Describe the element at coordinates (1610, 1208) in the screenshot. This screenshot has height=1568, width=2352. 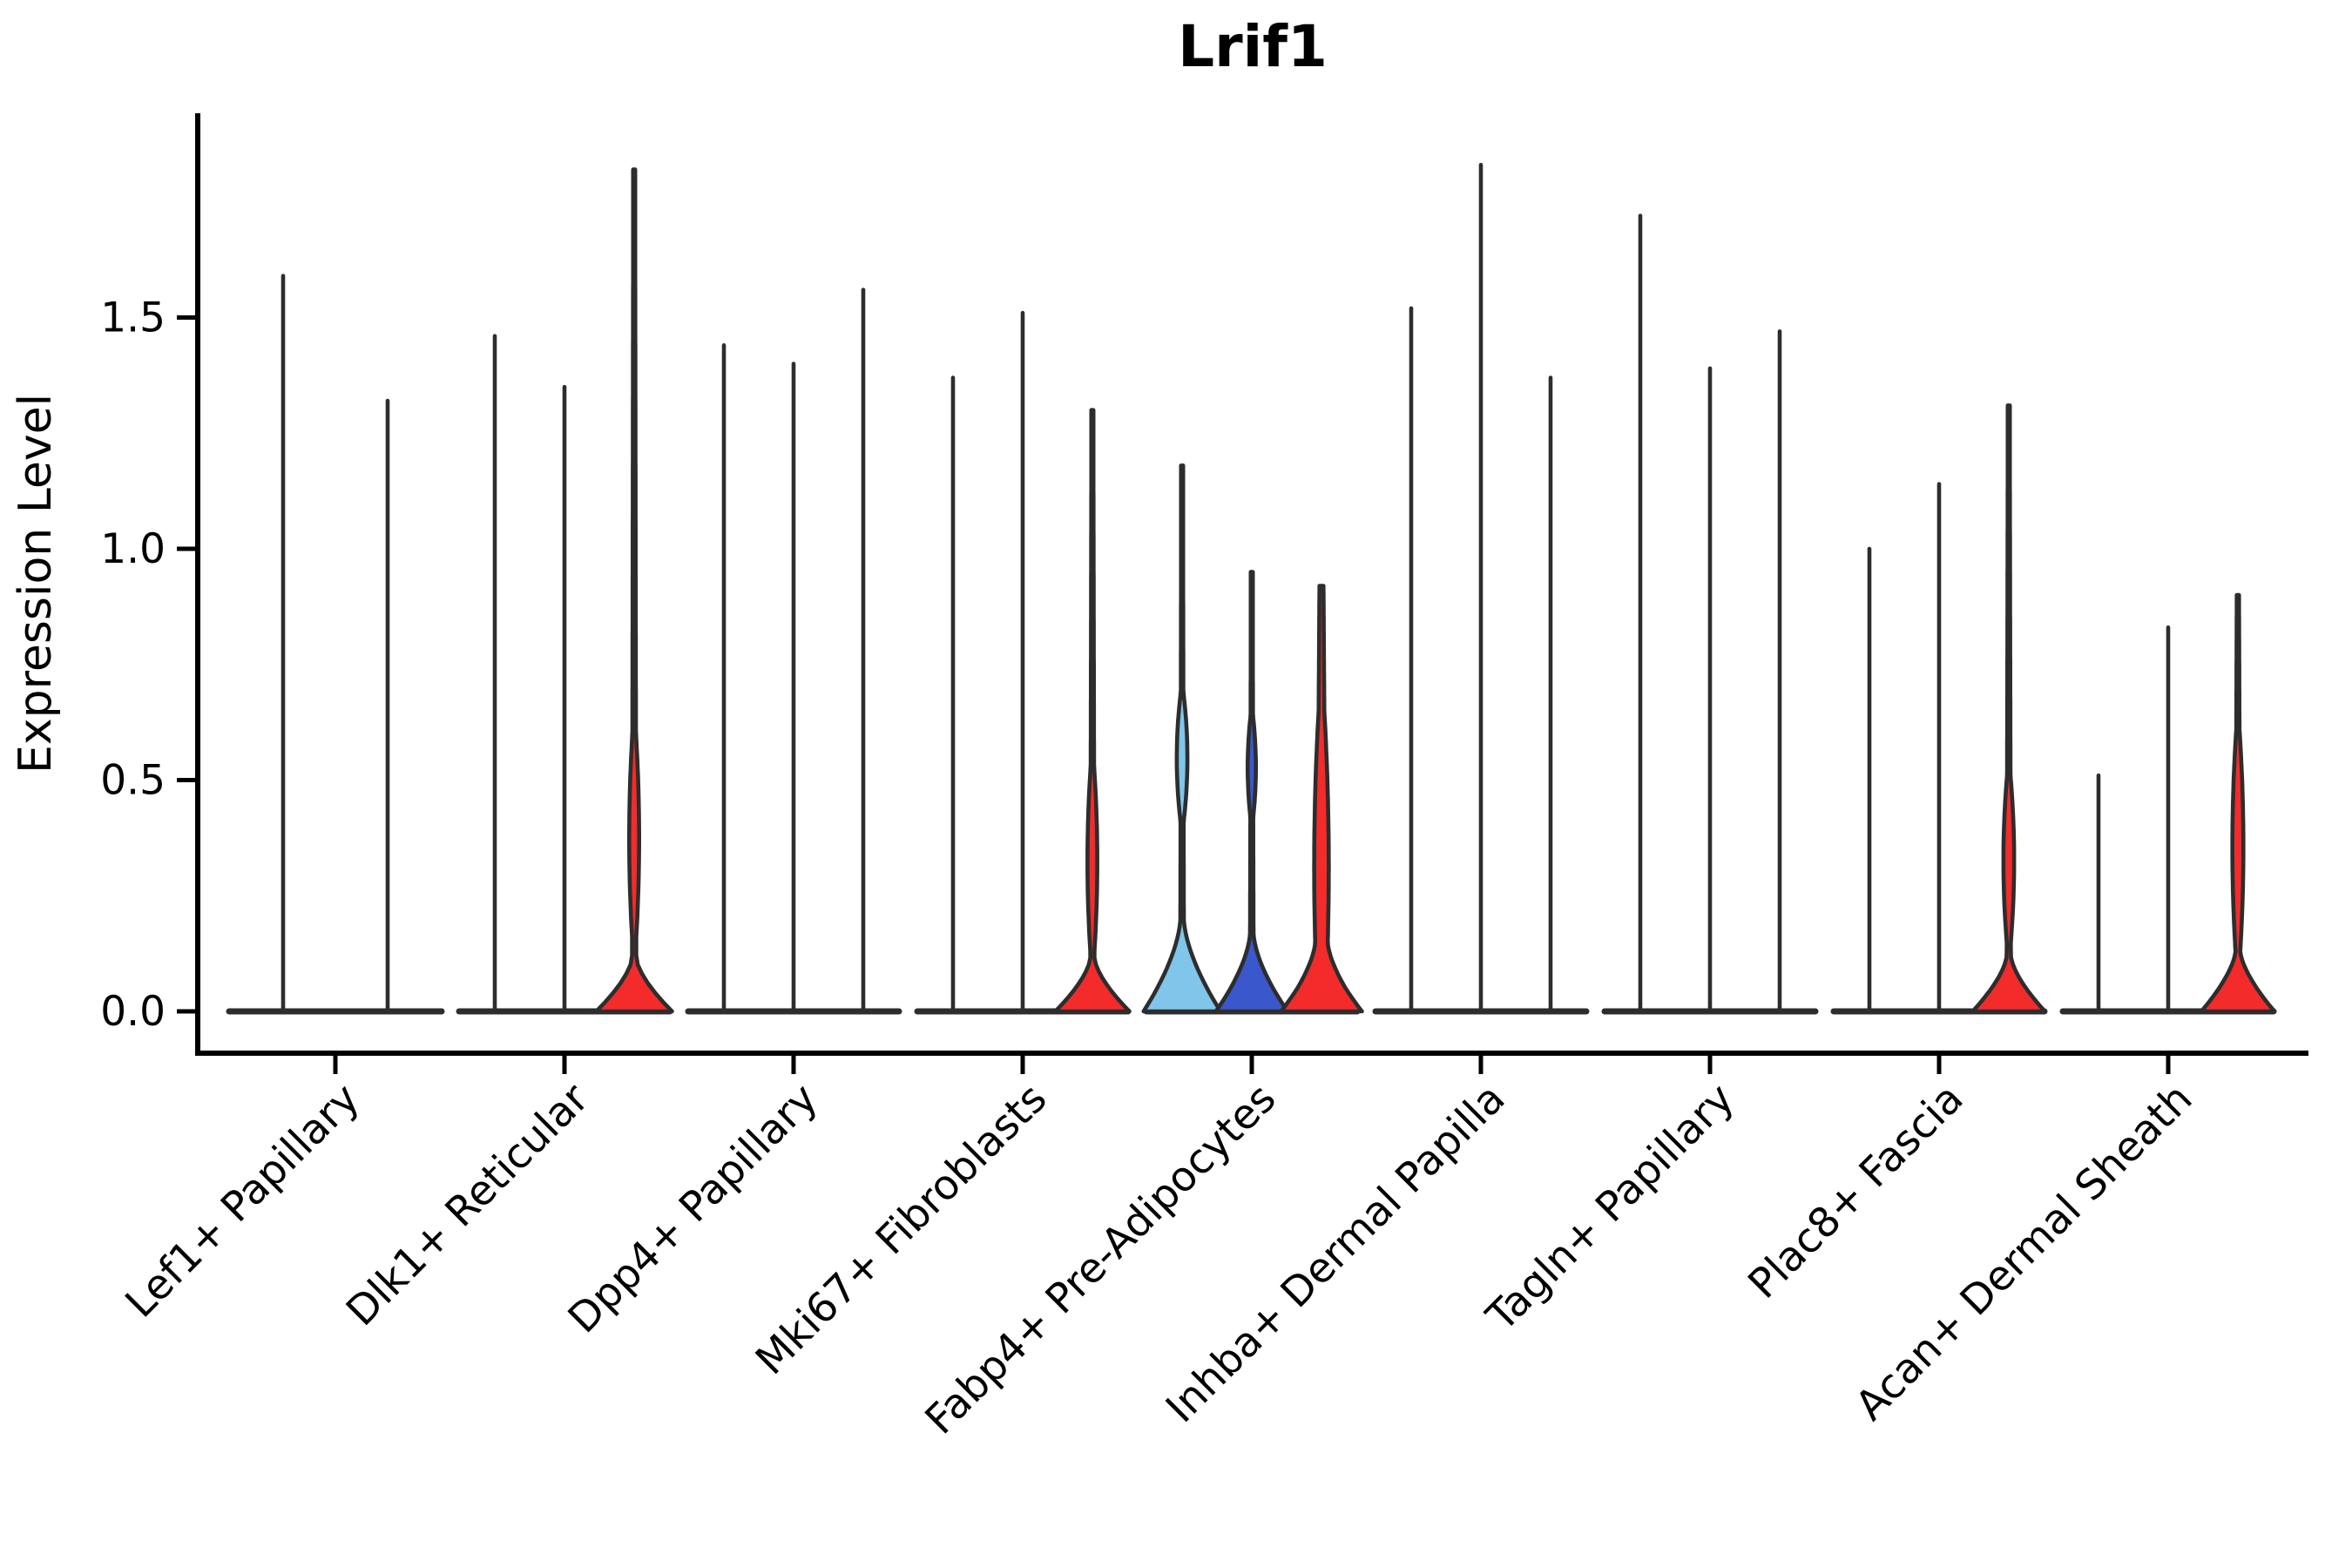
I see `x-tick-label: Tagln+ Papillary` at that location.